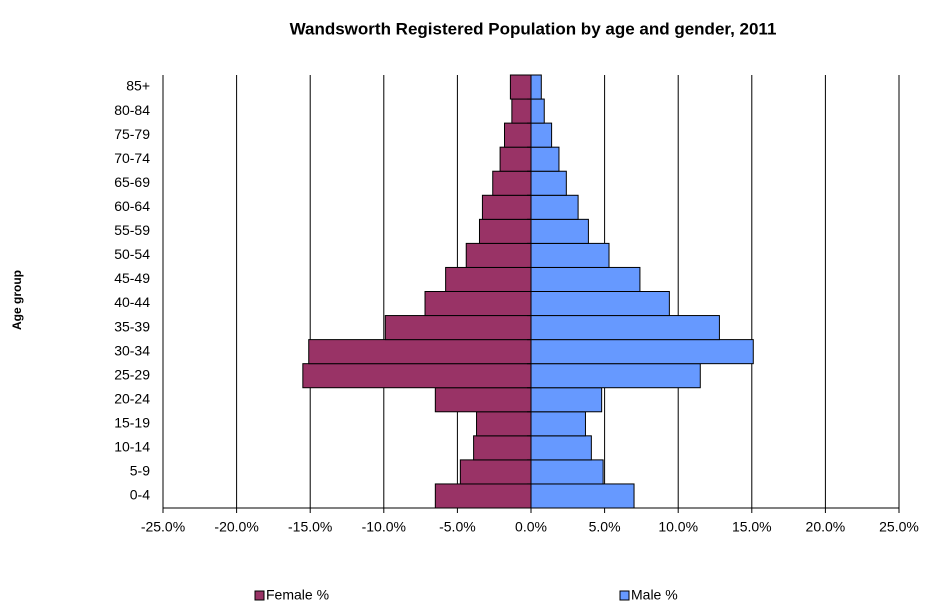 The width and height of the screenshot is (925, 606). Describe the element at coordinates (310, 527) in the screenshot. I see `x-tick-label: -15.0%` at that location.